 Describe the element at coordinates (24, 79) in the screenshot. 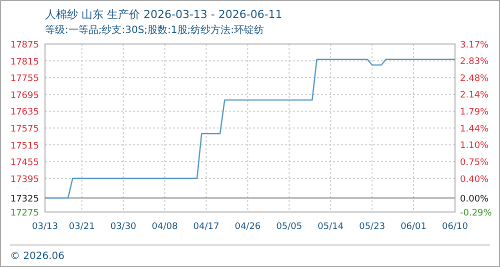

I see `y-tick-label: 17755` at that location.